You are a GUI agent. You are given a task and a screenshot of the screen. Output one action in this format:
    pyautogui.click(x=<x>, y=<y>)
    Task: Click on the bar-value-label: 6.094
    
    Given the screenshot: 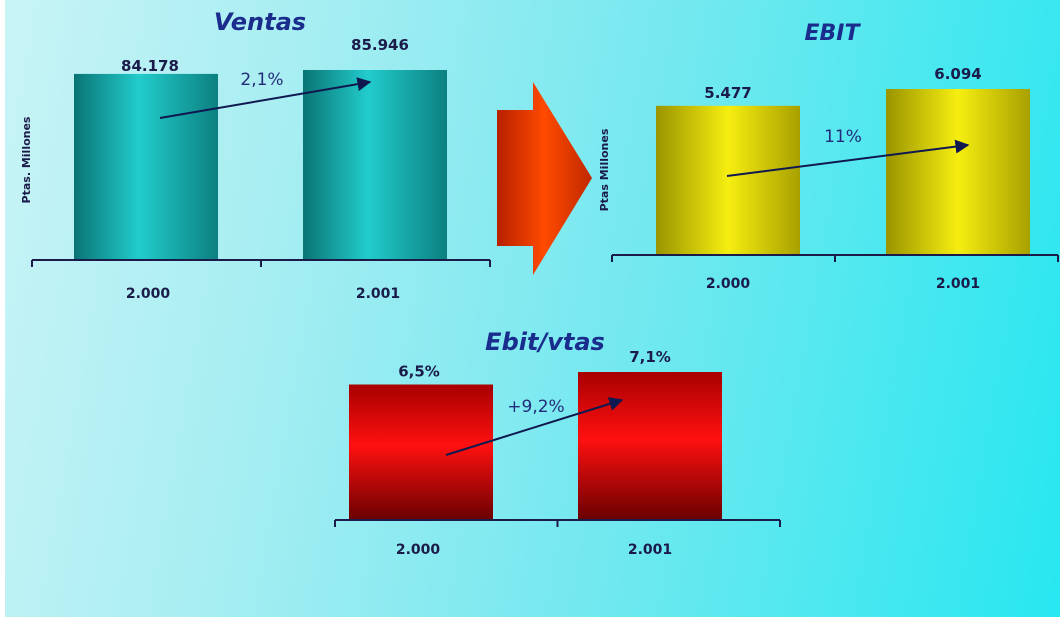 What is the action you would take?
    pyautogui.click(x=957, y=74)
    